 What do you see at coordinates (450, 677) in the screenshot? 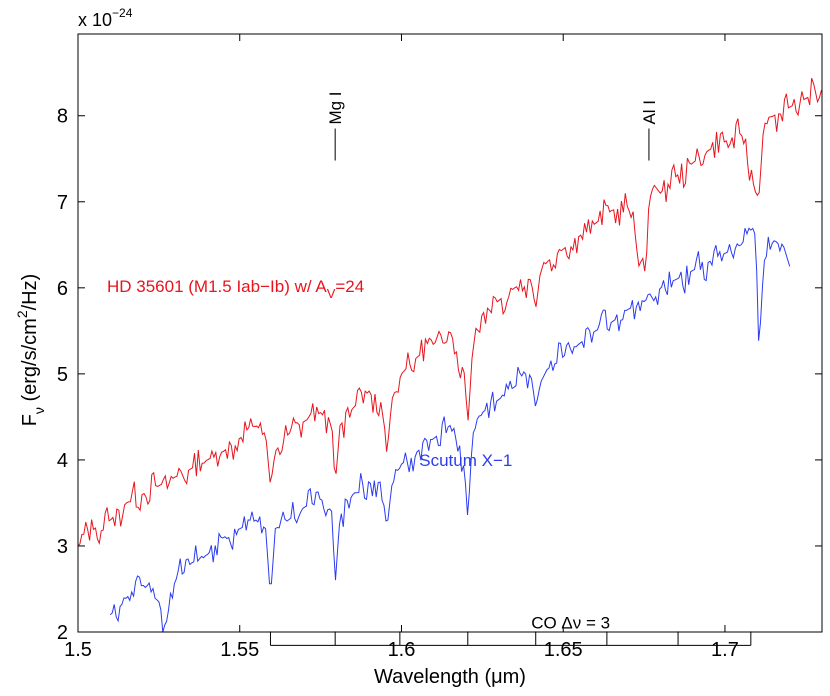
I see `x-axis-label: Wavelength (μm)` at bounding box center [450, 677].